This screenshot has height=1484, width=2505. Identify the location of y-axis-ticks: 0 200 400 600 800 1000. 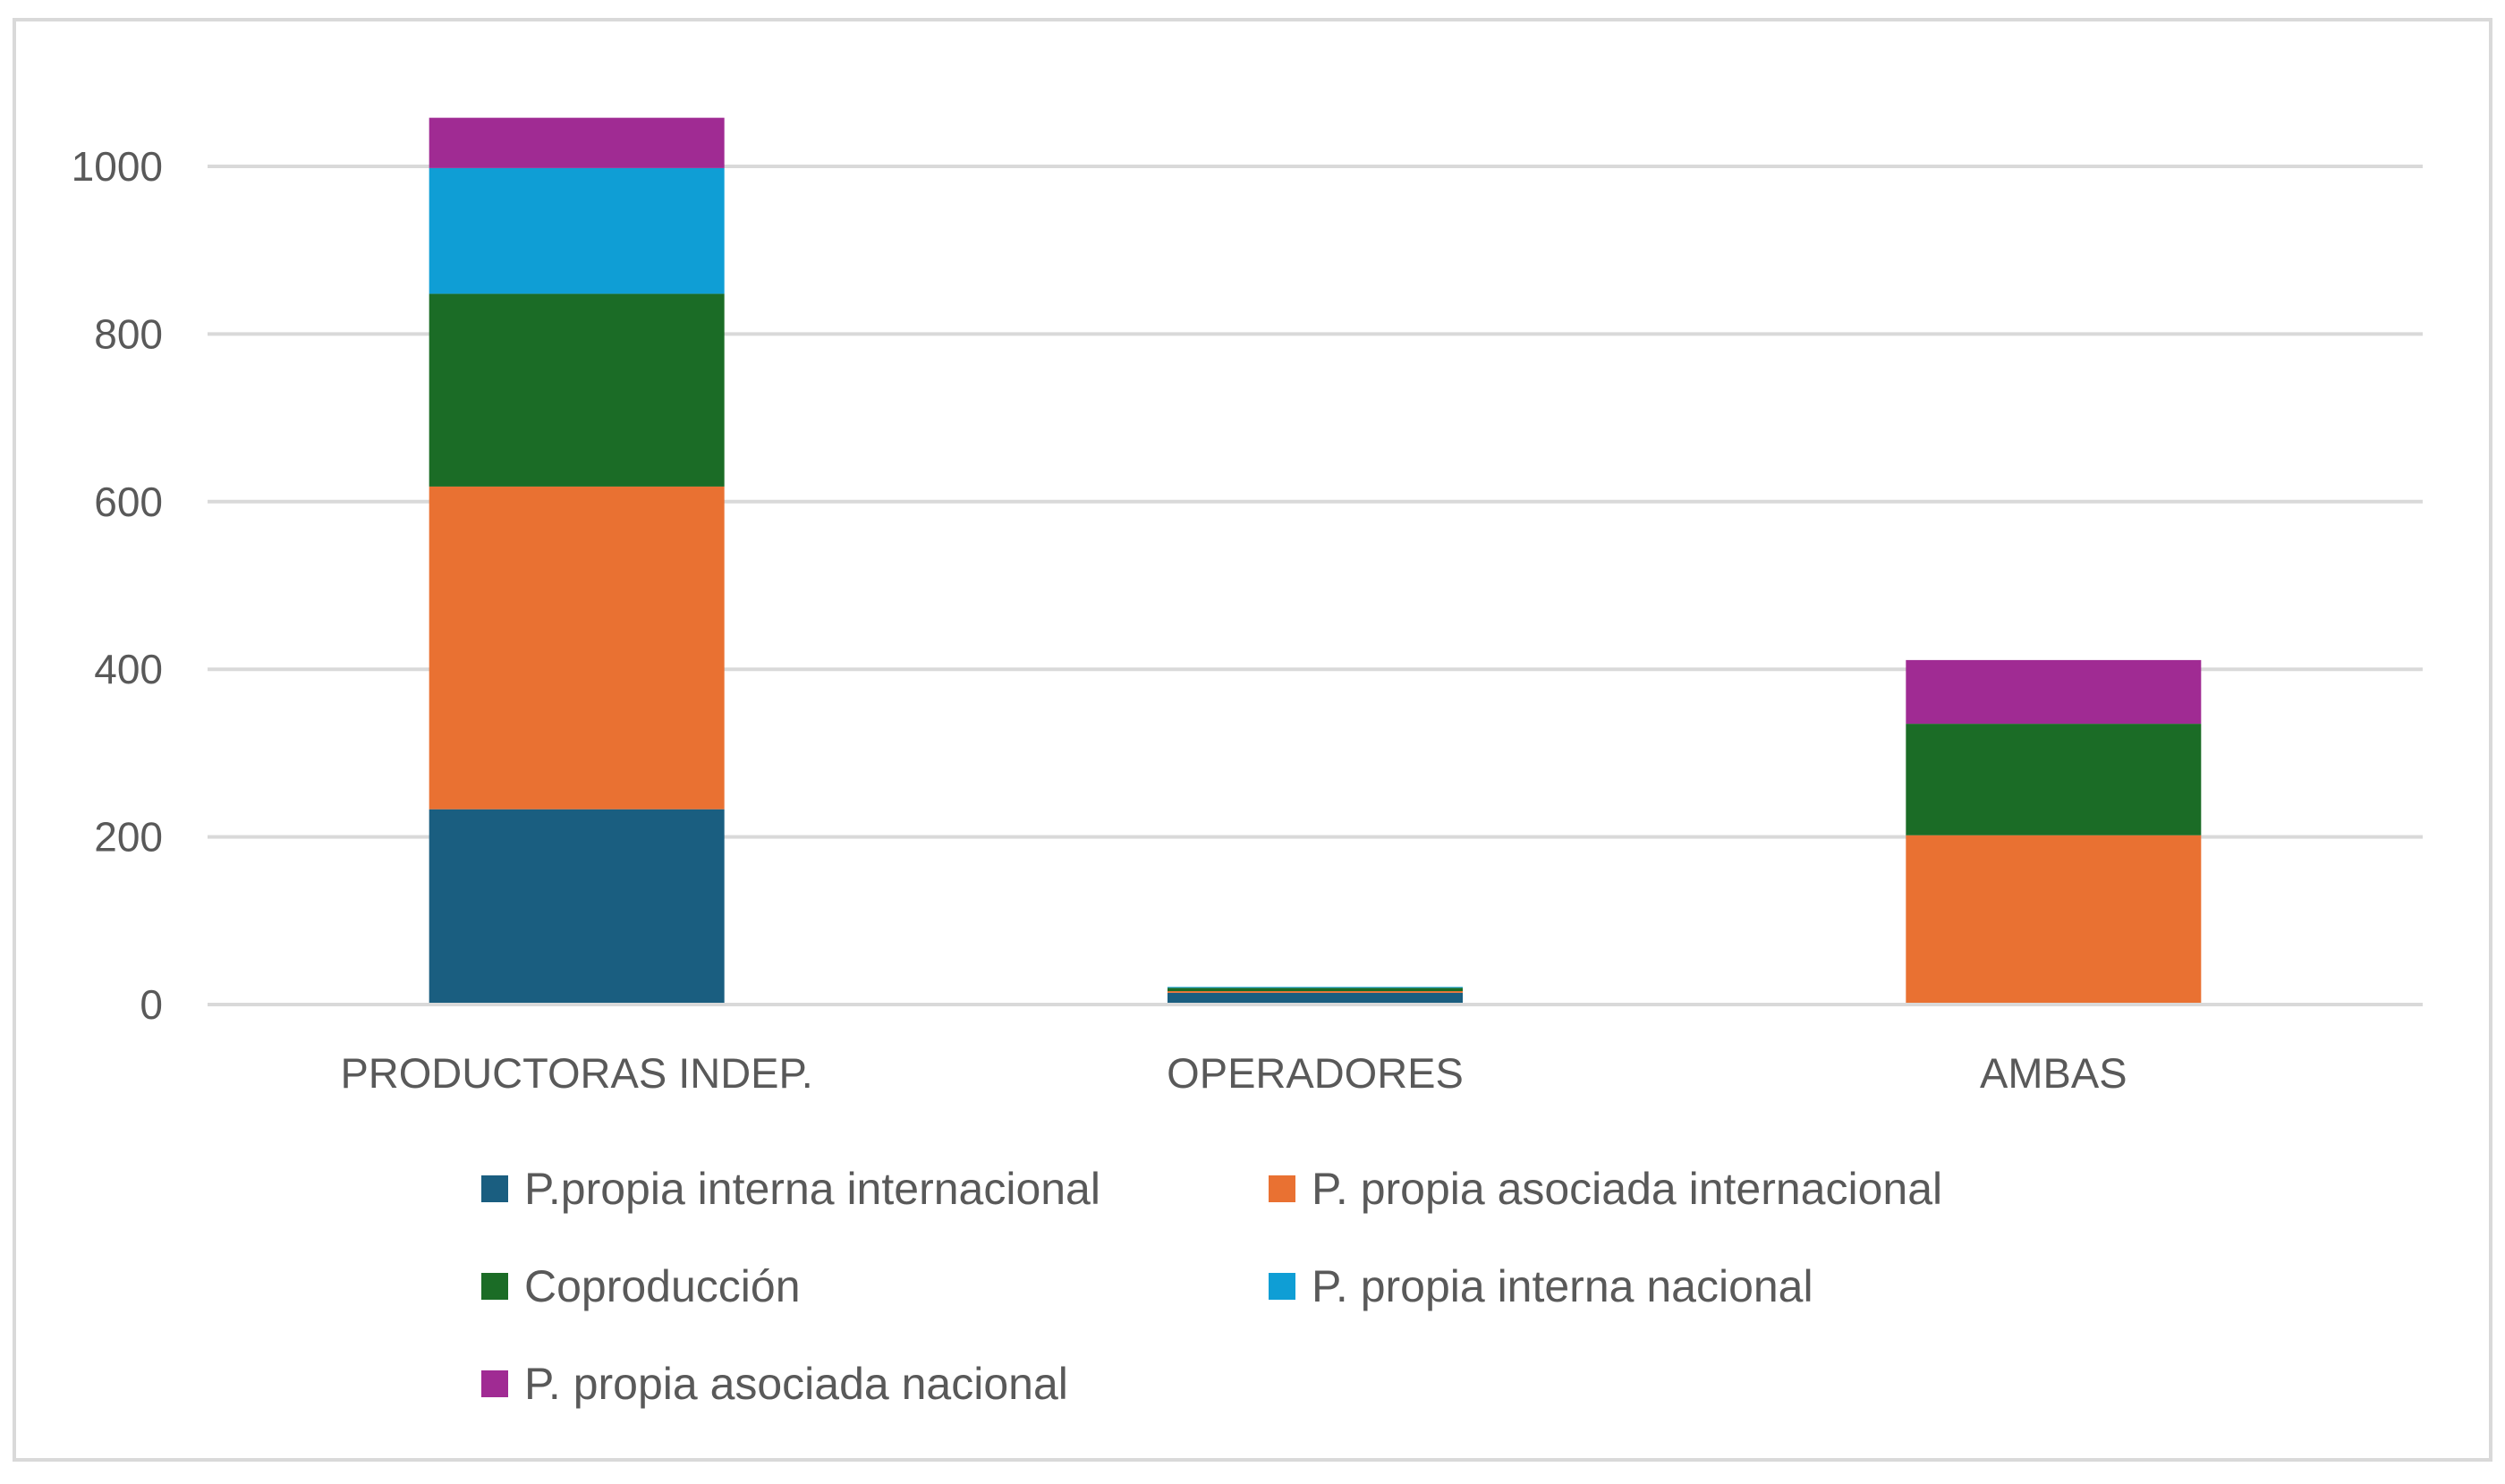
(118, 585).